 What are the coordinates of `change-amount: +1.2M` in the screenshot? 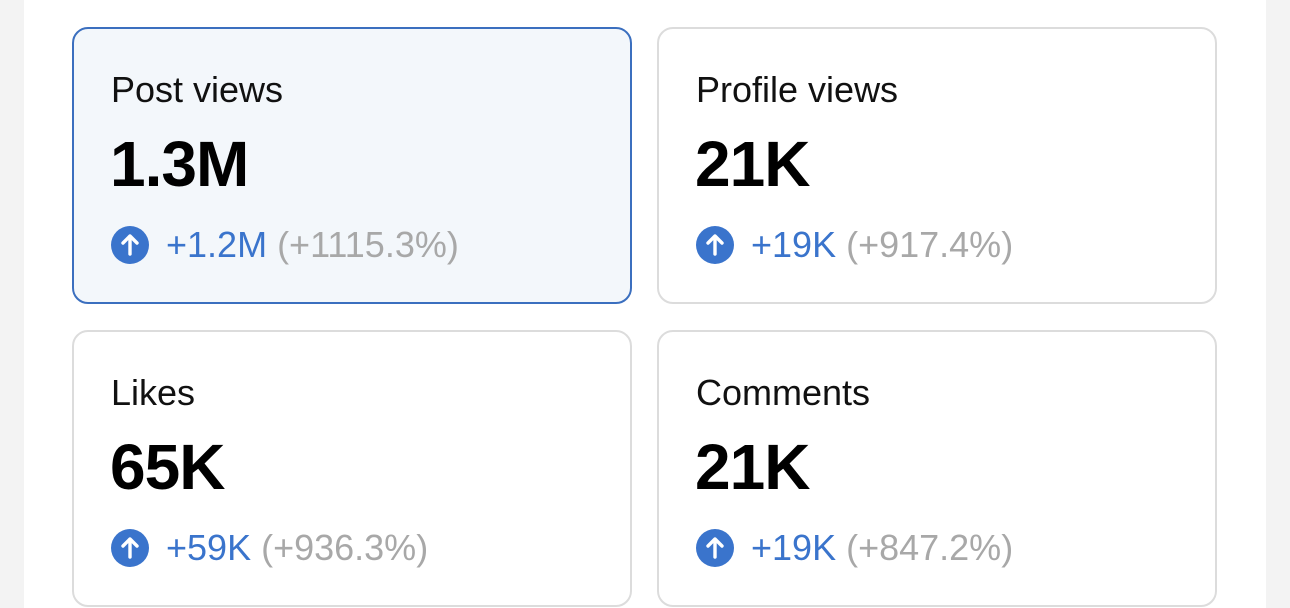 It's located at (217, 244).